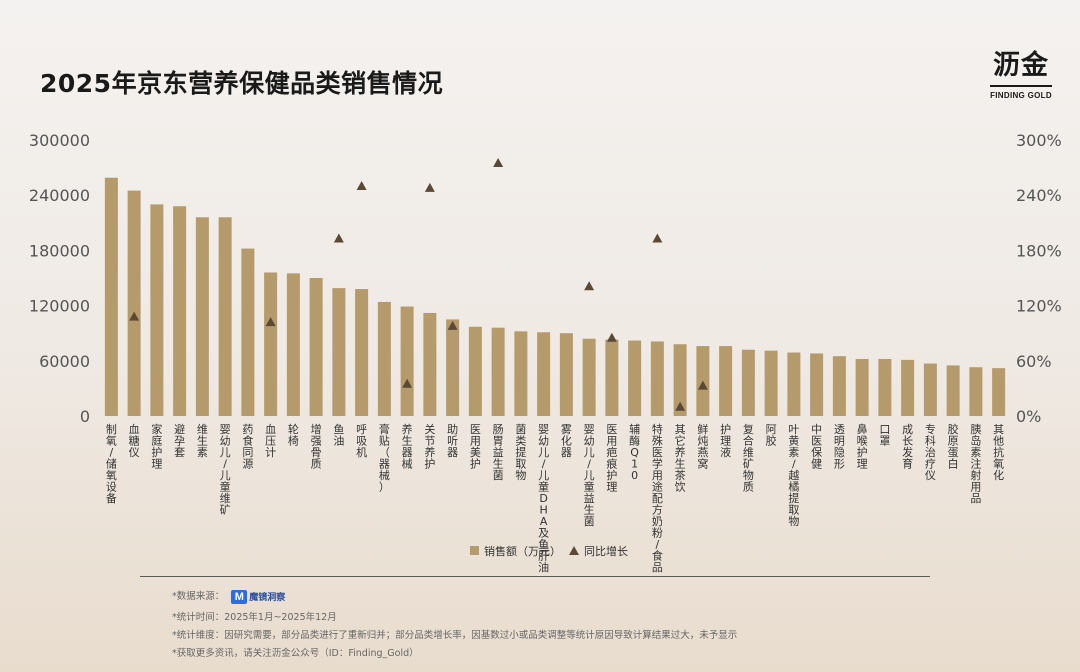  Describe the element at coordinates (816, 447) in the screenshot. I see `x-tick-label: 中医保健中医保健` at that location.